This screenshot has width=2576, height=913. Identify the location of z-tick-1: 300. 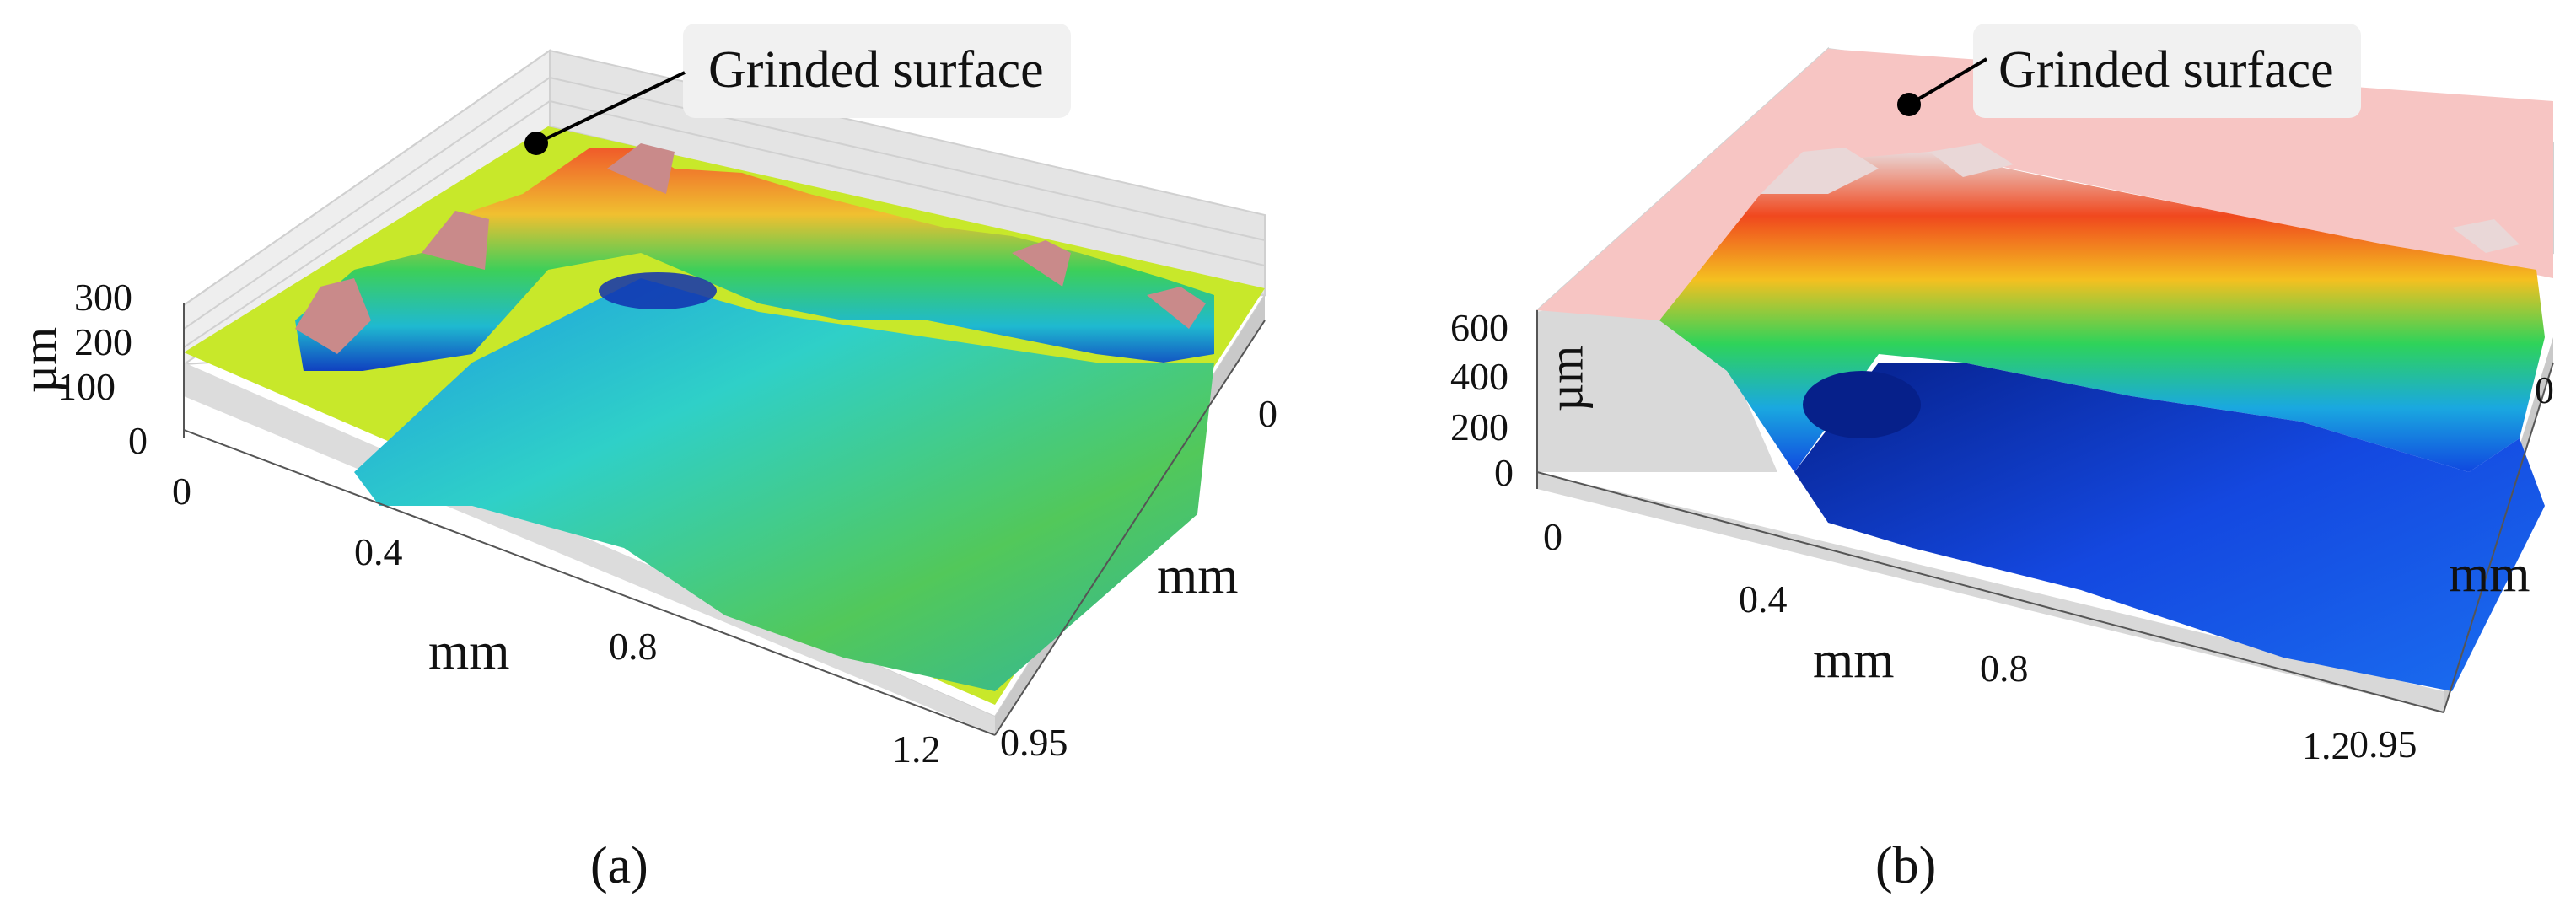
(103, 298).